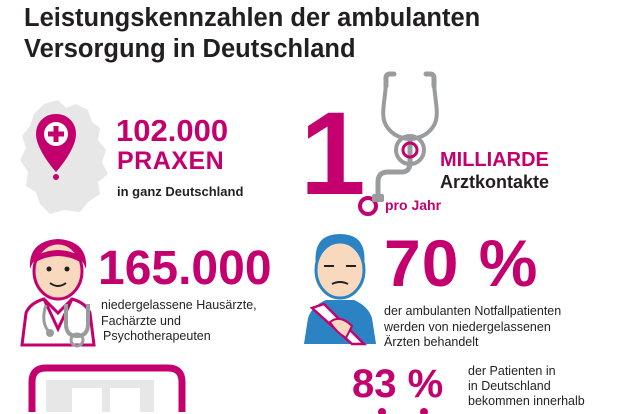 The image size is (630, 414). I want to click on aerzte-line-3: Psychotherapeuten, so click(157, 336).